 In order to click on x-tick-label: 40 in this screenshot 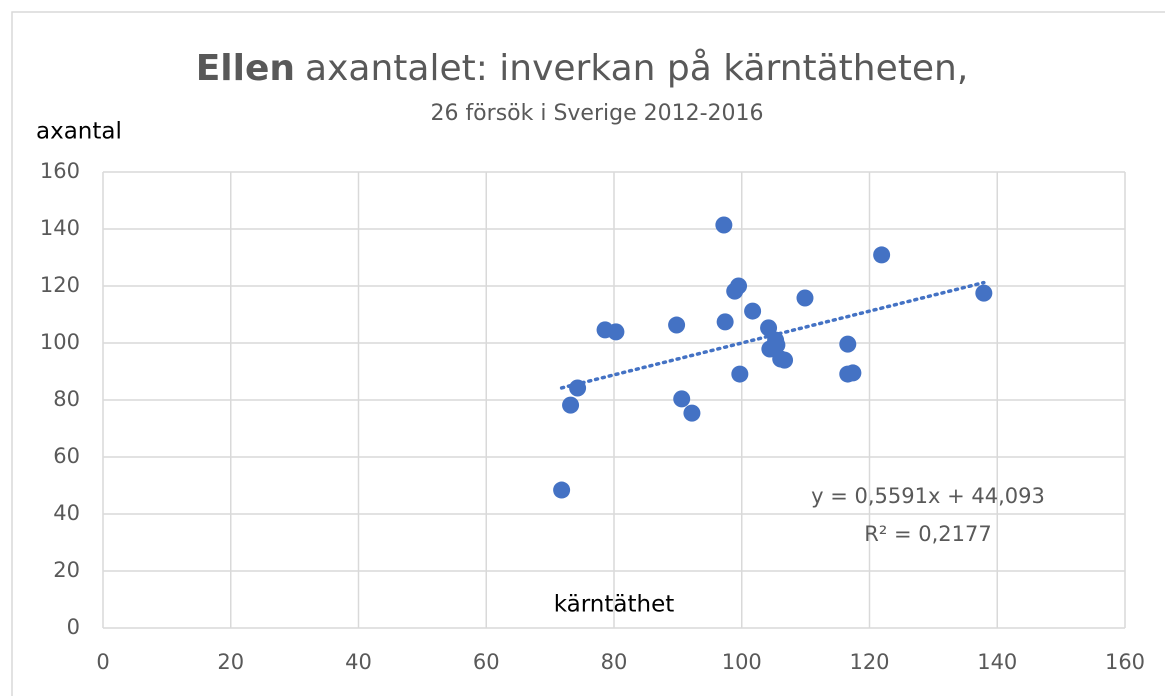, I will do `click(358, 662)`.